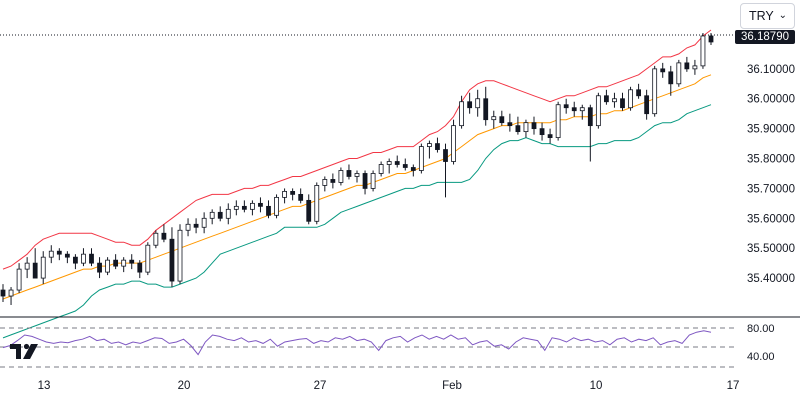  I want to click on currency-select-value: TRY, so click(761, 16).